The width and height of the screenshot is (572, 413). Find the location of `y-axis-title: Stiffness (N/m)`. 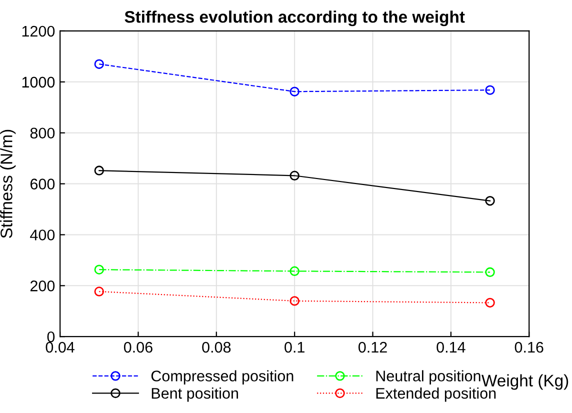

y-axis-title: Stiffness (N/m) is located at coordinates (8, 184).